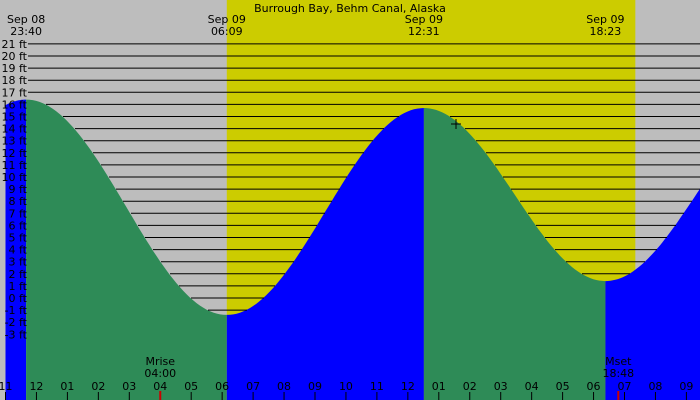 The width and height of the screenshot is (700, 400). What do you see at coordinates (16, 310) in the screenshot?
I see `y-tick-label: -1 ft` at bounding box center [16, 310].